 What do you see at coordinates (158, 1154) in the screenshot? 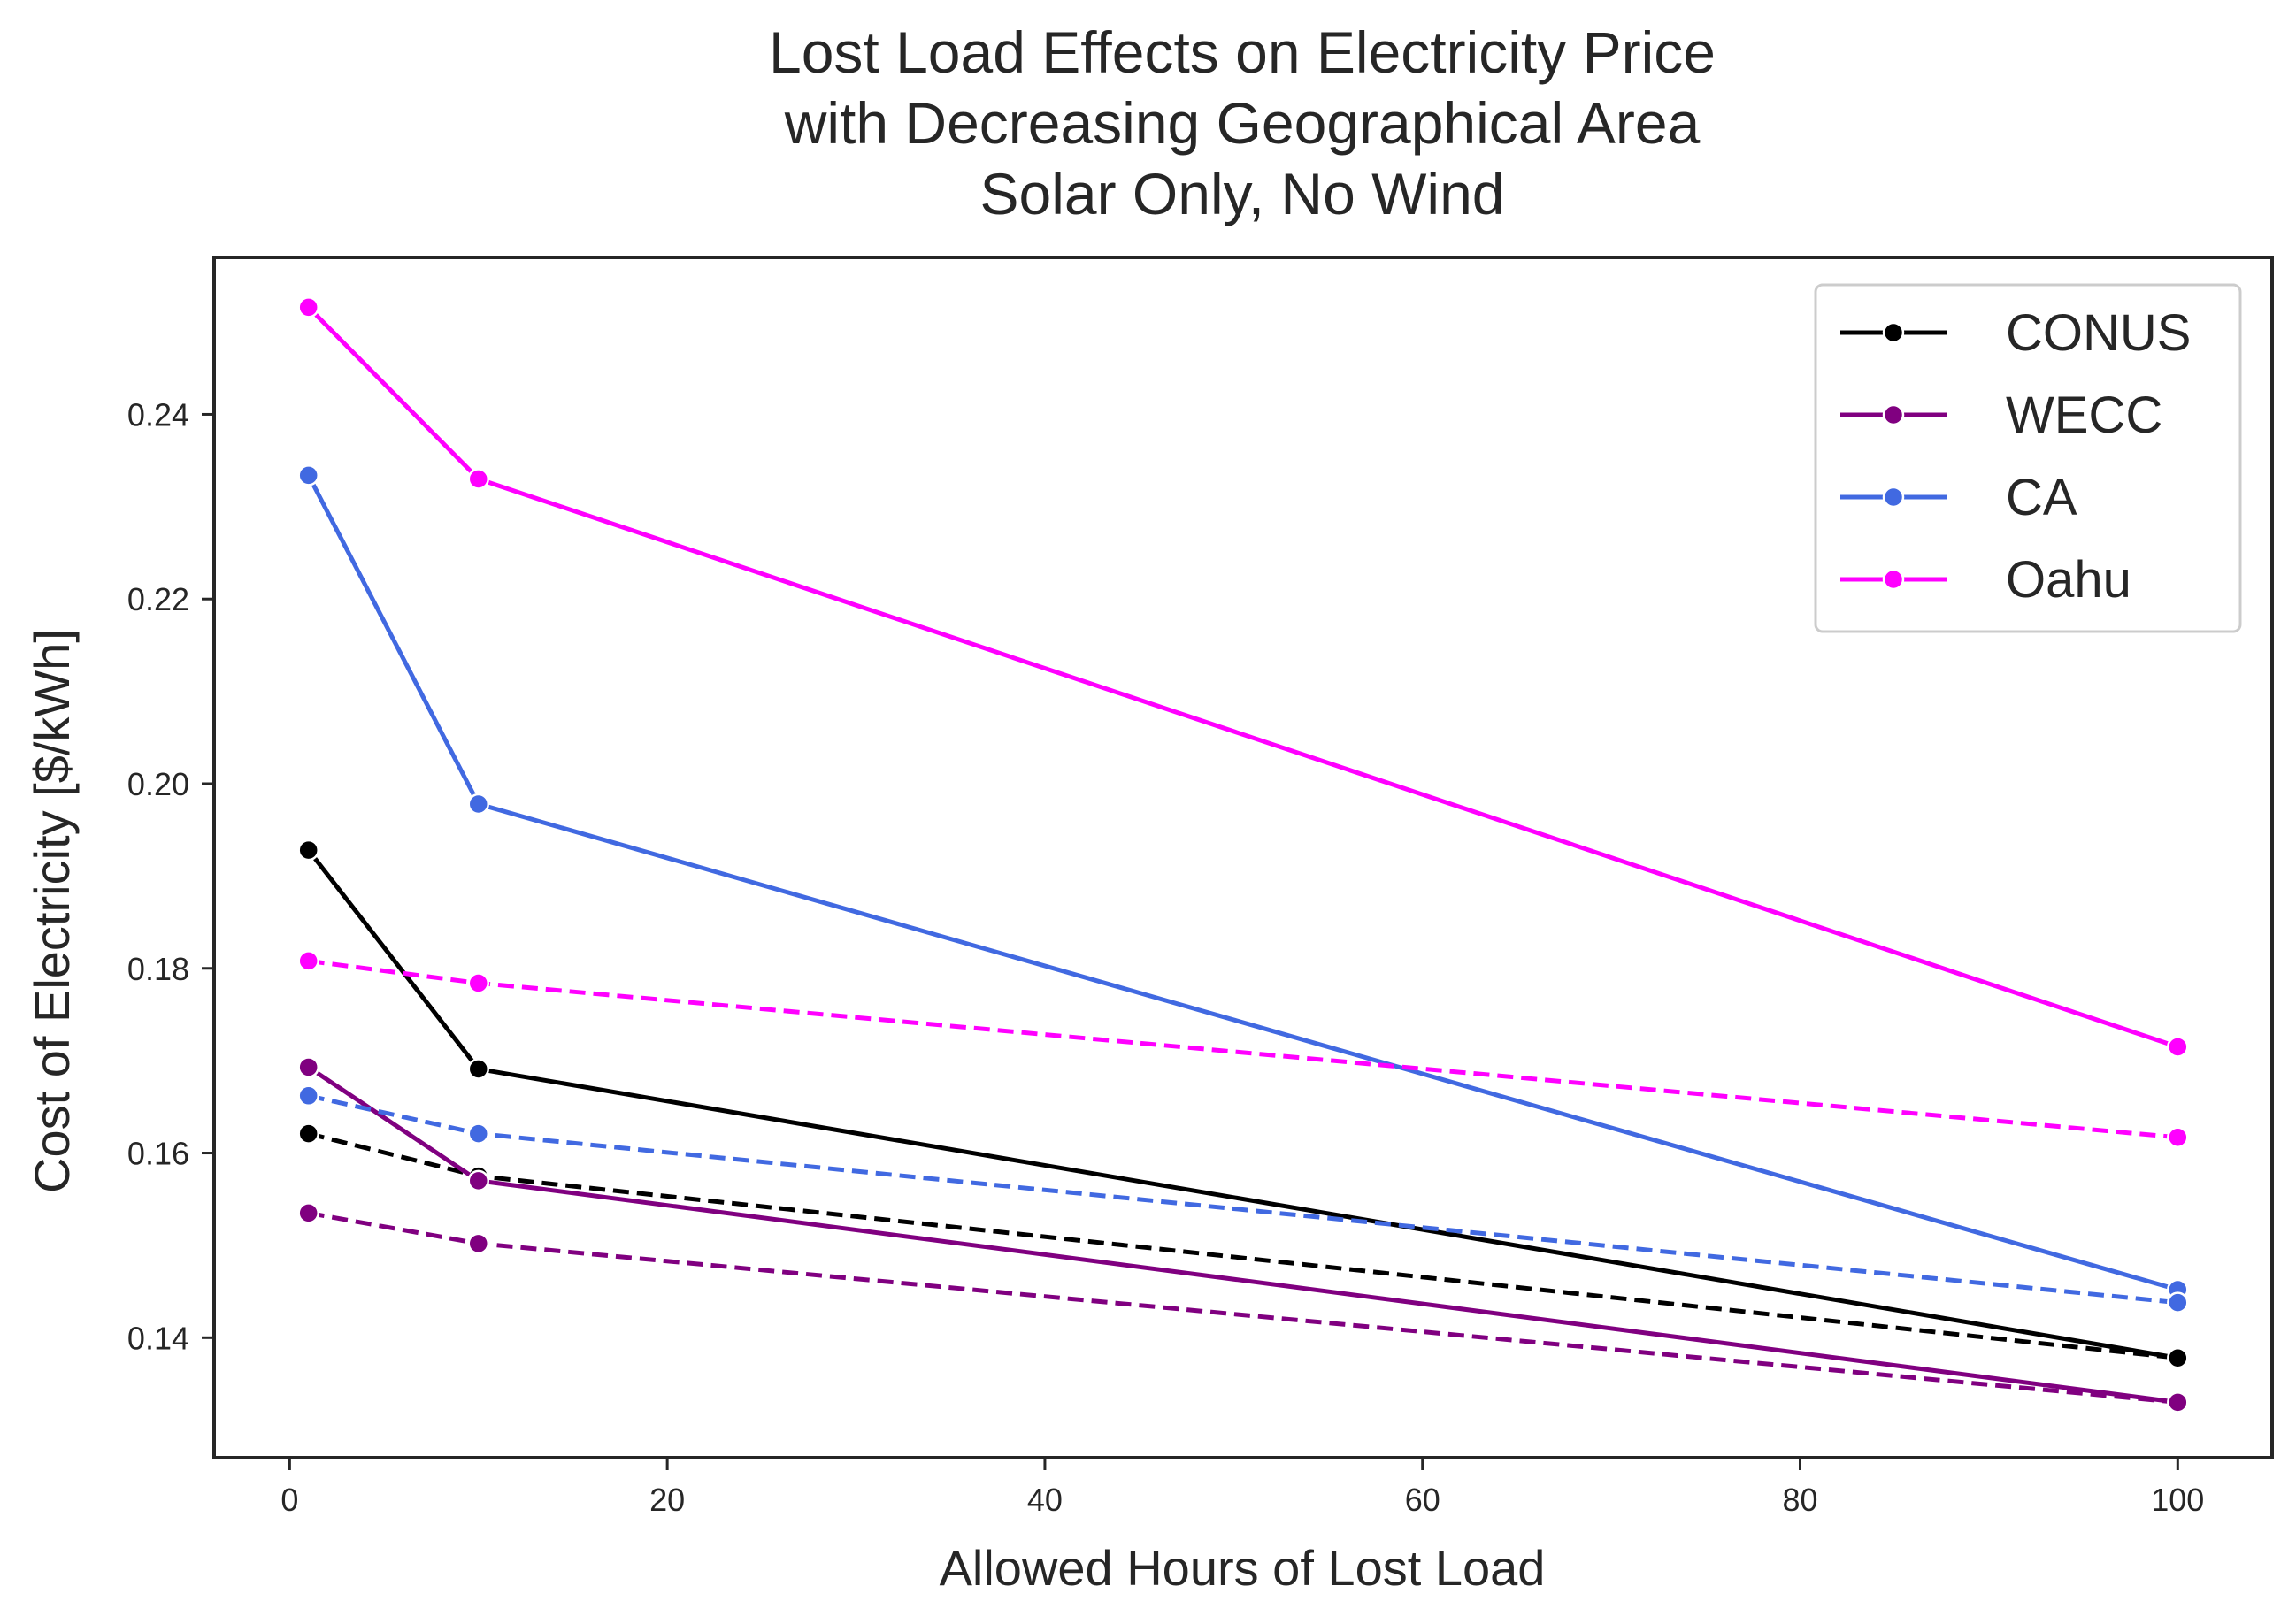
I see `y-tick-label: 0.16` at bounding box center [158, 1154].